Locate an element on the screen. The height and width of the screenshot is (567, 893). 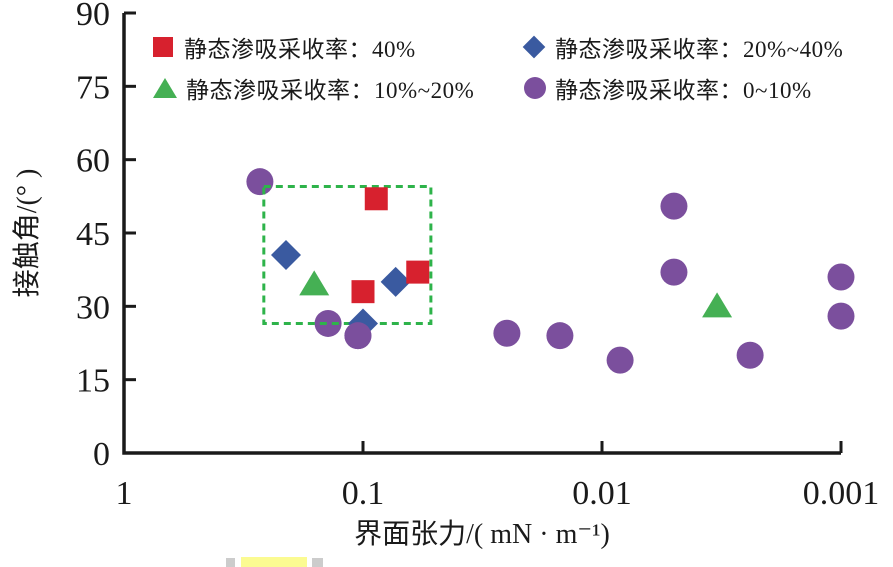
series-triangle is located at coordinates (516, 294).